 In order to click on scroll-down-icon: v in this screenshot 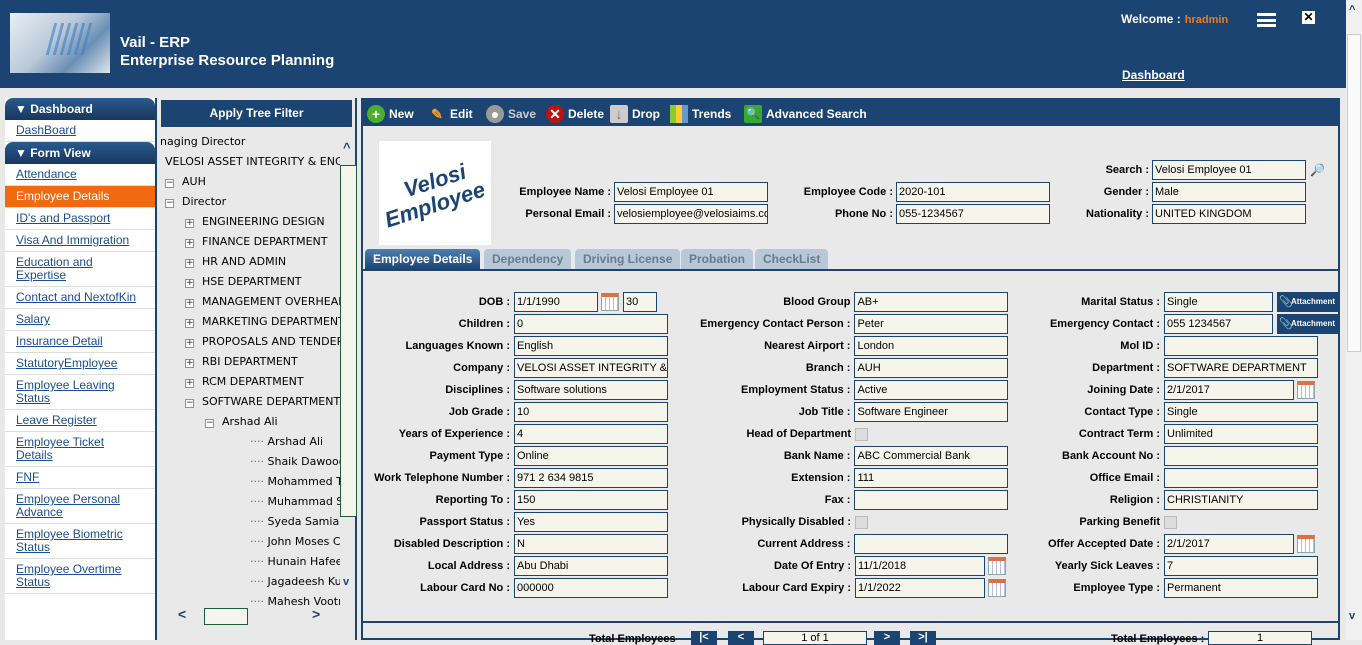, I will do `click(1352, 616)`.